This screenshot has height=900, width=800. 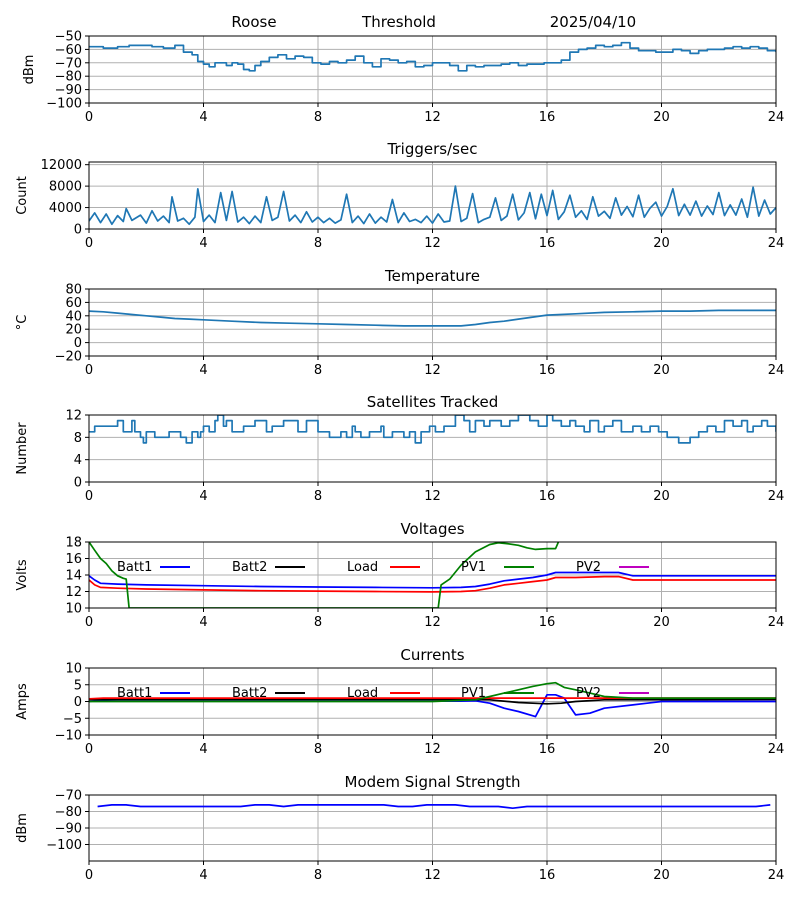 What do you see at coordinates (73, 559) in the screenshot?
I see `y-tick-label: 16` at bounding box center [73, 559].